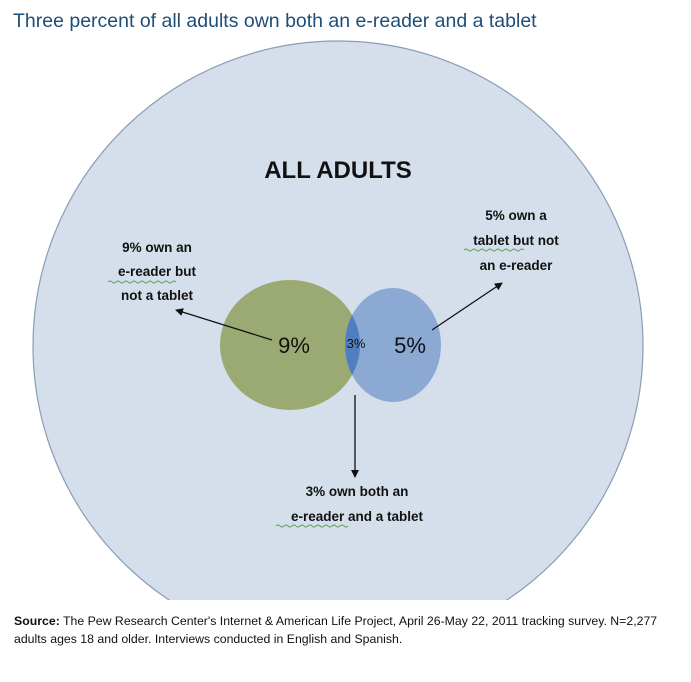  Describe the element at coordinates (516, 215) in the screenshot. I see `tablet-only-annotation-line-1: 5% own a` at that location.